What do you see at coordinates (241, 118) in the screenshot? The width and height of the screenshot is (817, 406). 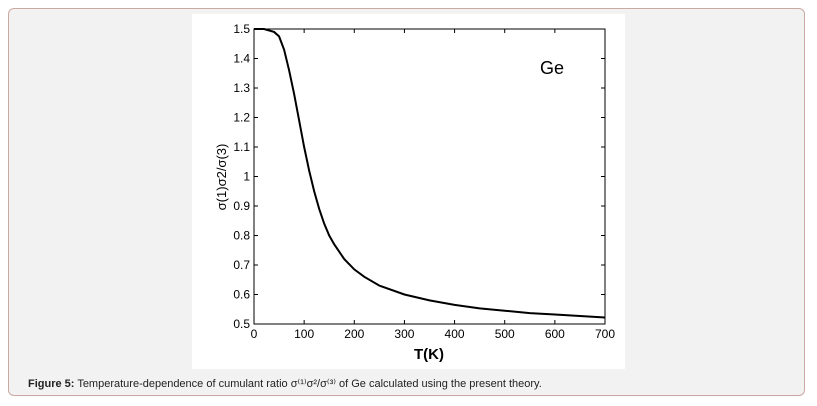 I see `y-tick-label: 1.2` at bounding box center [241, 118].